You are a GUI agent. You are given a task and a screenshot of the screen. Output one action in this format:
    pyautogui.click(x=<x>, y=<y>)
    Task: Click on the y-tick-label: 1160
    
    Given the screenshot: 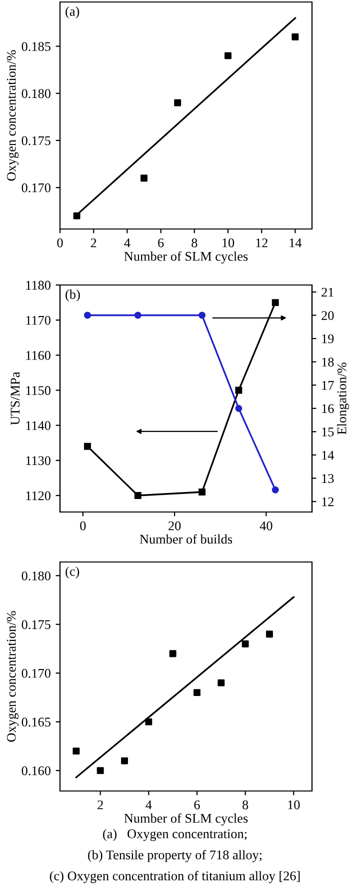 What is the action you would take?
    pyautogui.click(x=38, y=355)
    